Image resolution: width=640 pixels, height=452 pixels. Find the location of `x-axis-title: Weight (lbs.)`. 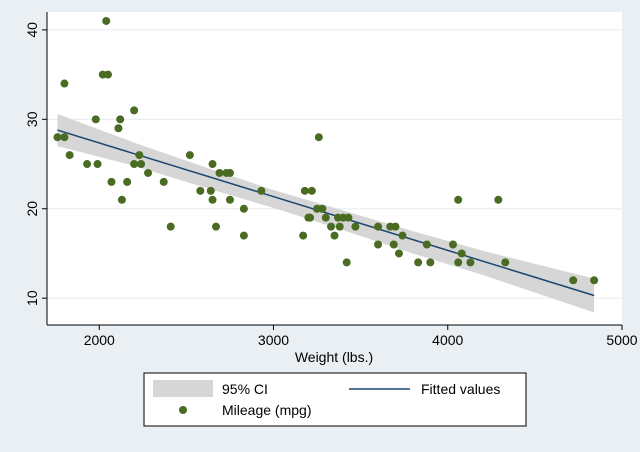

x-axis-title: Weight (lbs.) is located at coordinates (334, 357).